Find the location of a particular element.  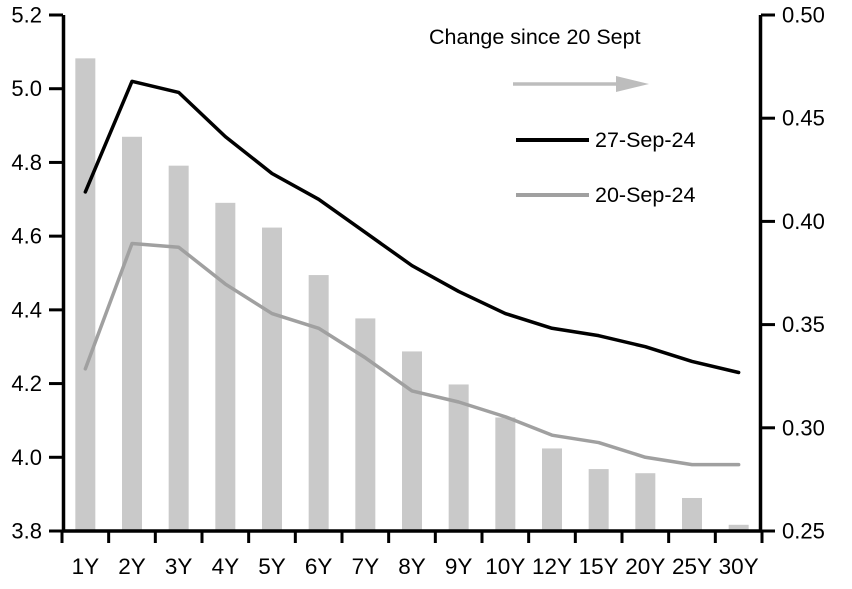

x-axis-tick-label: 2Y is located at coordinates (132, 566).